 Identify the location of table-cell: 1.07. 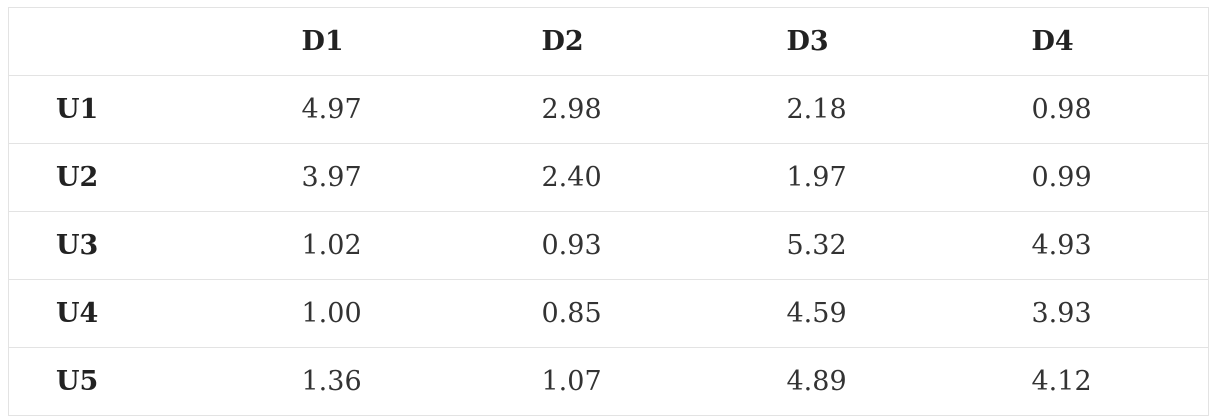
(617, 381).